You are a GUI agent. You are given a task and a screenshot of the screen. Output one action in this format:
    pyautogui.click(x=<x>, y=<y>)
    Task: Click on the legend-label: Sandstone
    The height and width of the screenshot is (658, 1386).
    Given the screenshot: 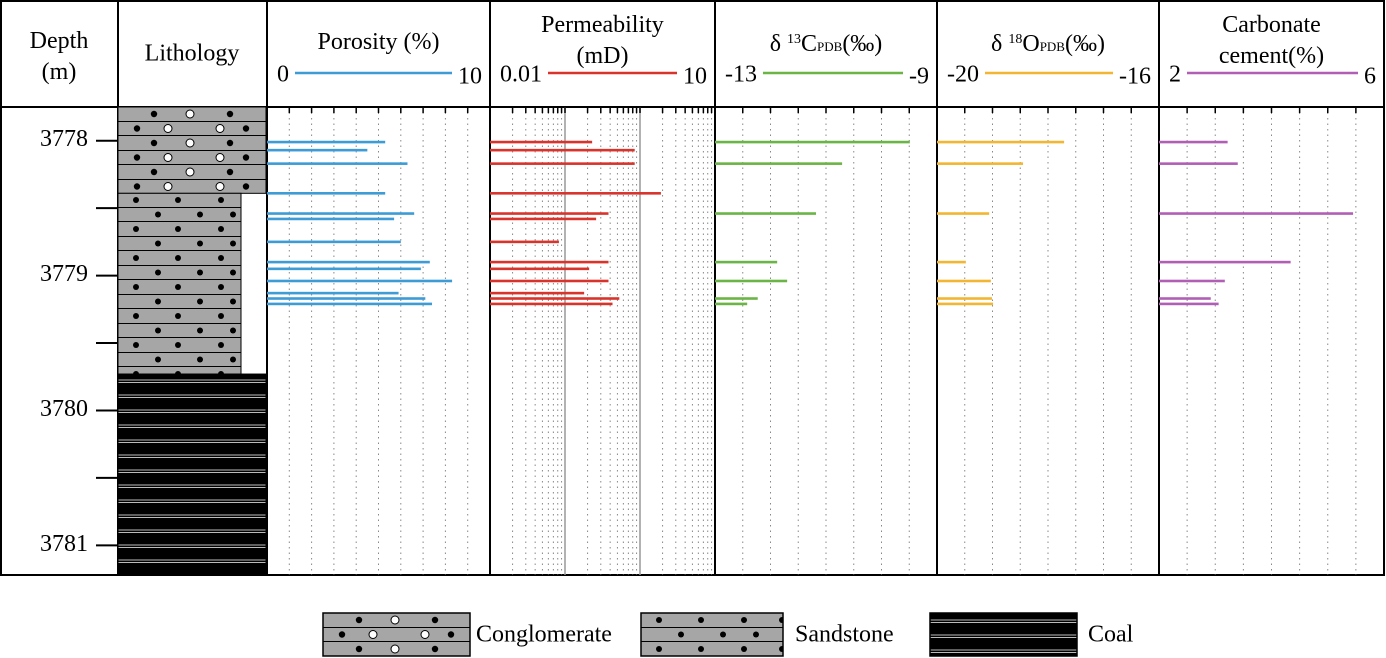 What is the action you would take?
    pyautogui.click(x=844, y=635)
    